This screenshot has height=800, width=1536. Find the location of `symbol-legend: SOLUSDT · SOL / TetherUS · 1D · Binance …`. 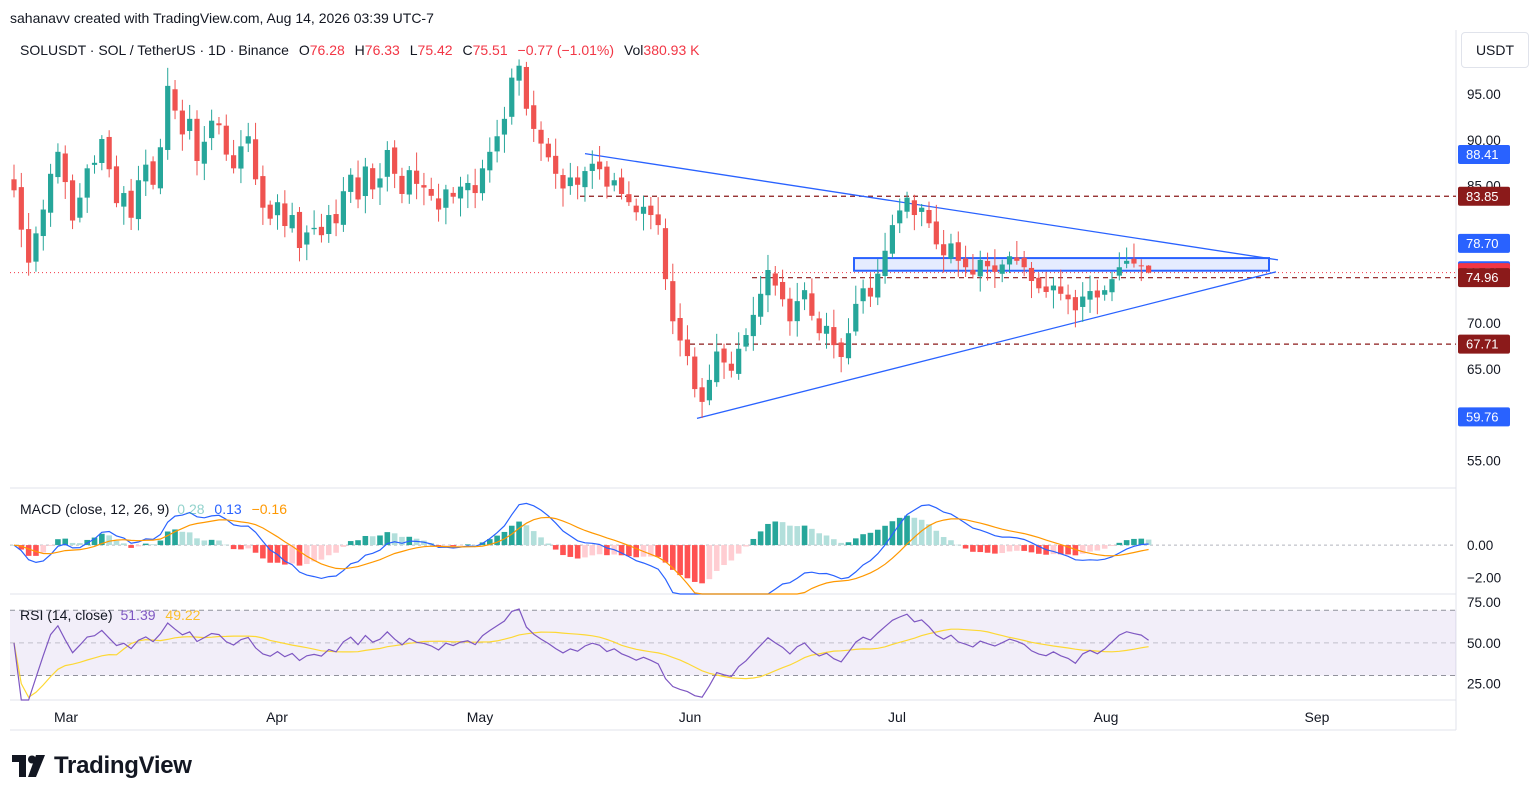

symbol-legend: SOLUSDT · SOL / TetherUS · 1D · Binance … is located at coordinates (359, 50).